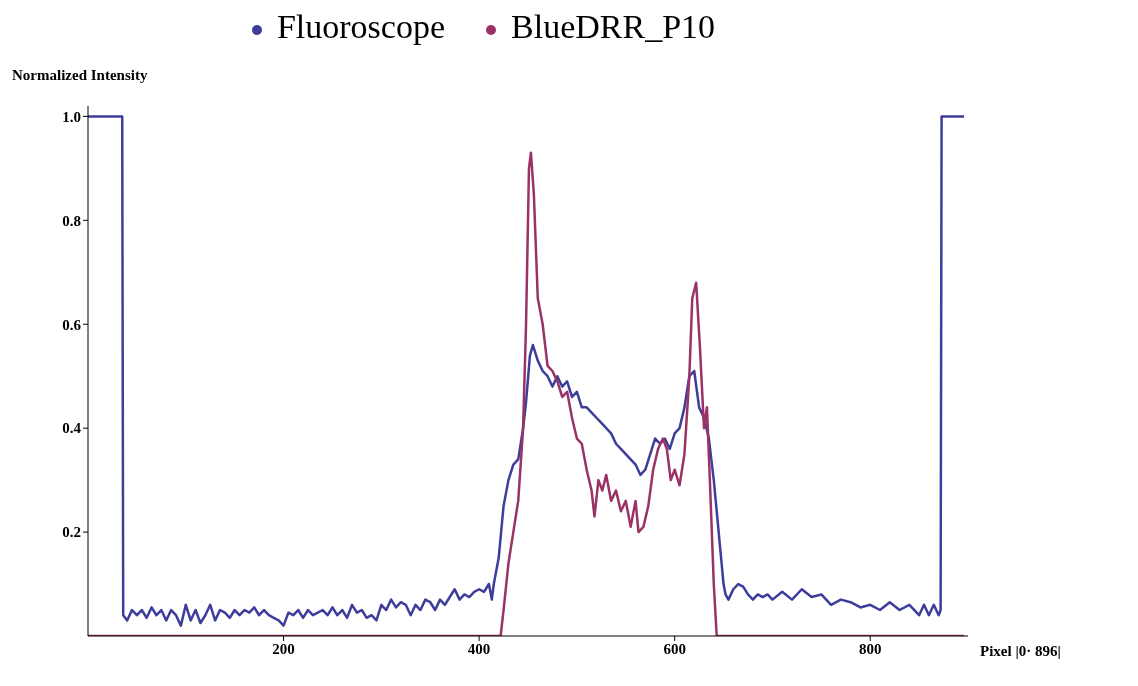 This screenshot has width=1138, height=686. Describe the element at coordinates (360, 26) in the screenshot. I see `legend-label: Fluoroscope` at that location.